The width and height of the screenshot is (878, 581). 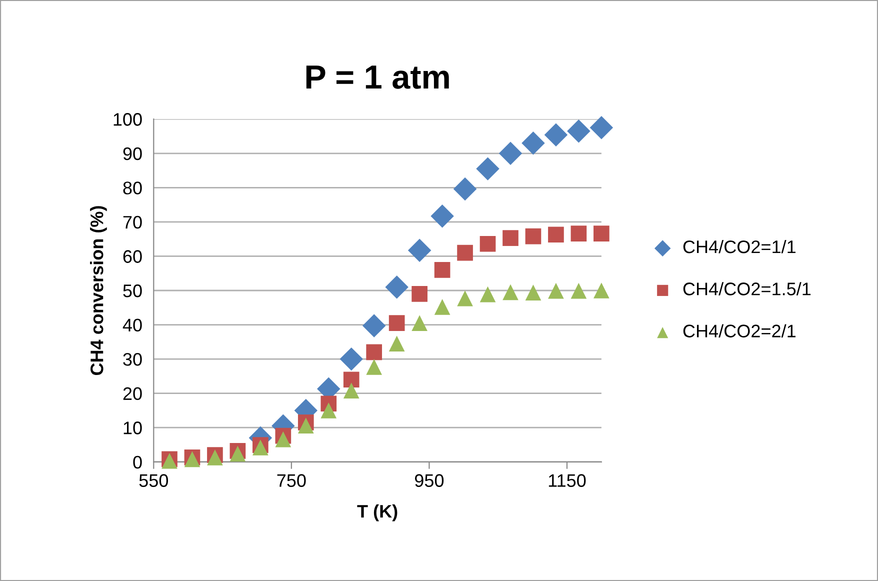 What do you see at coordinates (153, 480) in the screenshot?
I see `x-tick-label: 550` at bounding box center [153, 480].